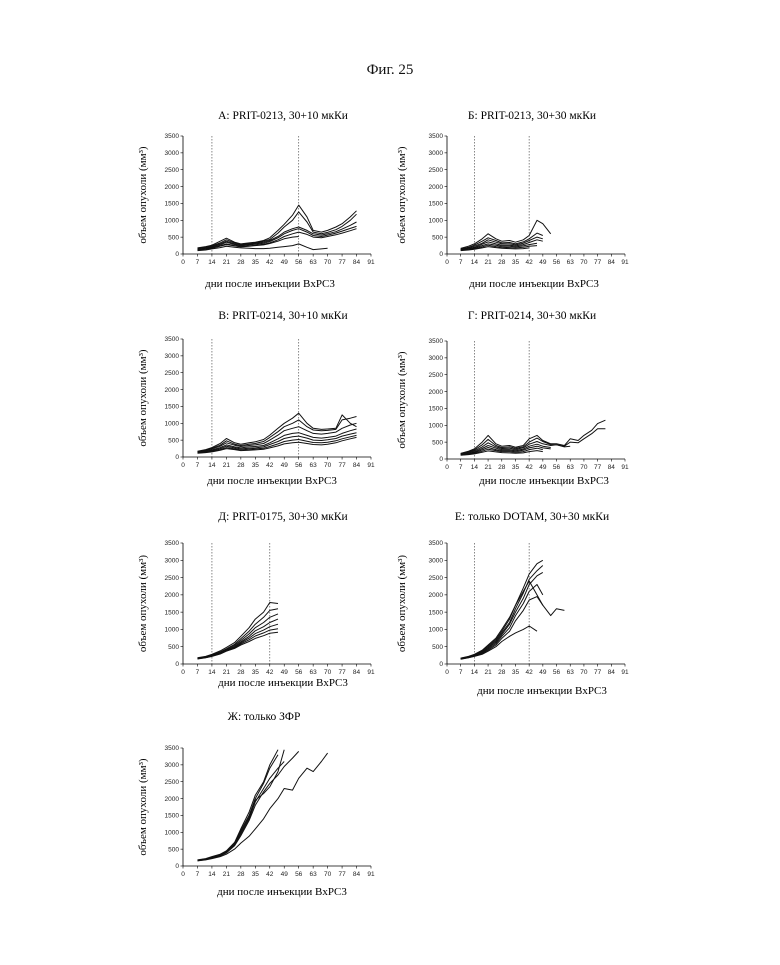  Describe the element at coordinates (282, 316) in the screenshot. I see `chart-title: В: PRIT-0214, 30+10 мкКи` at that location.